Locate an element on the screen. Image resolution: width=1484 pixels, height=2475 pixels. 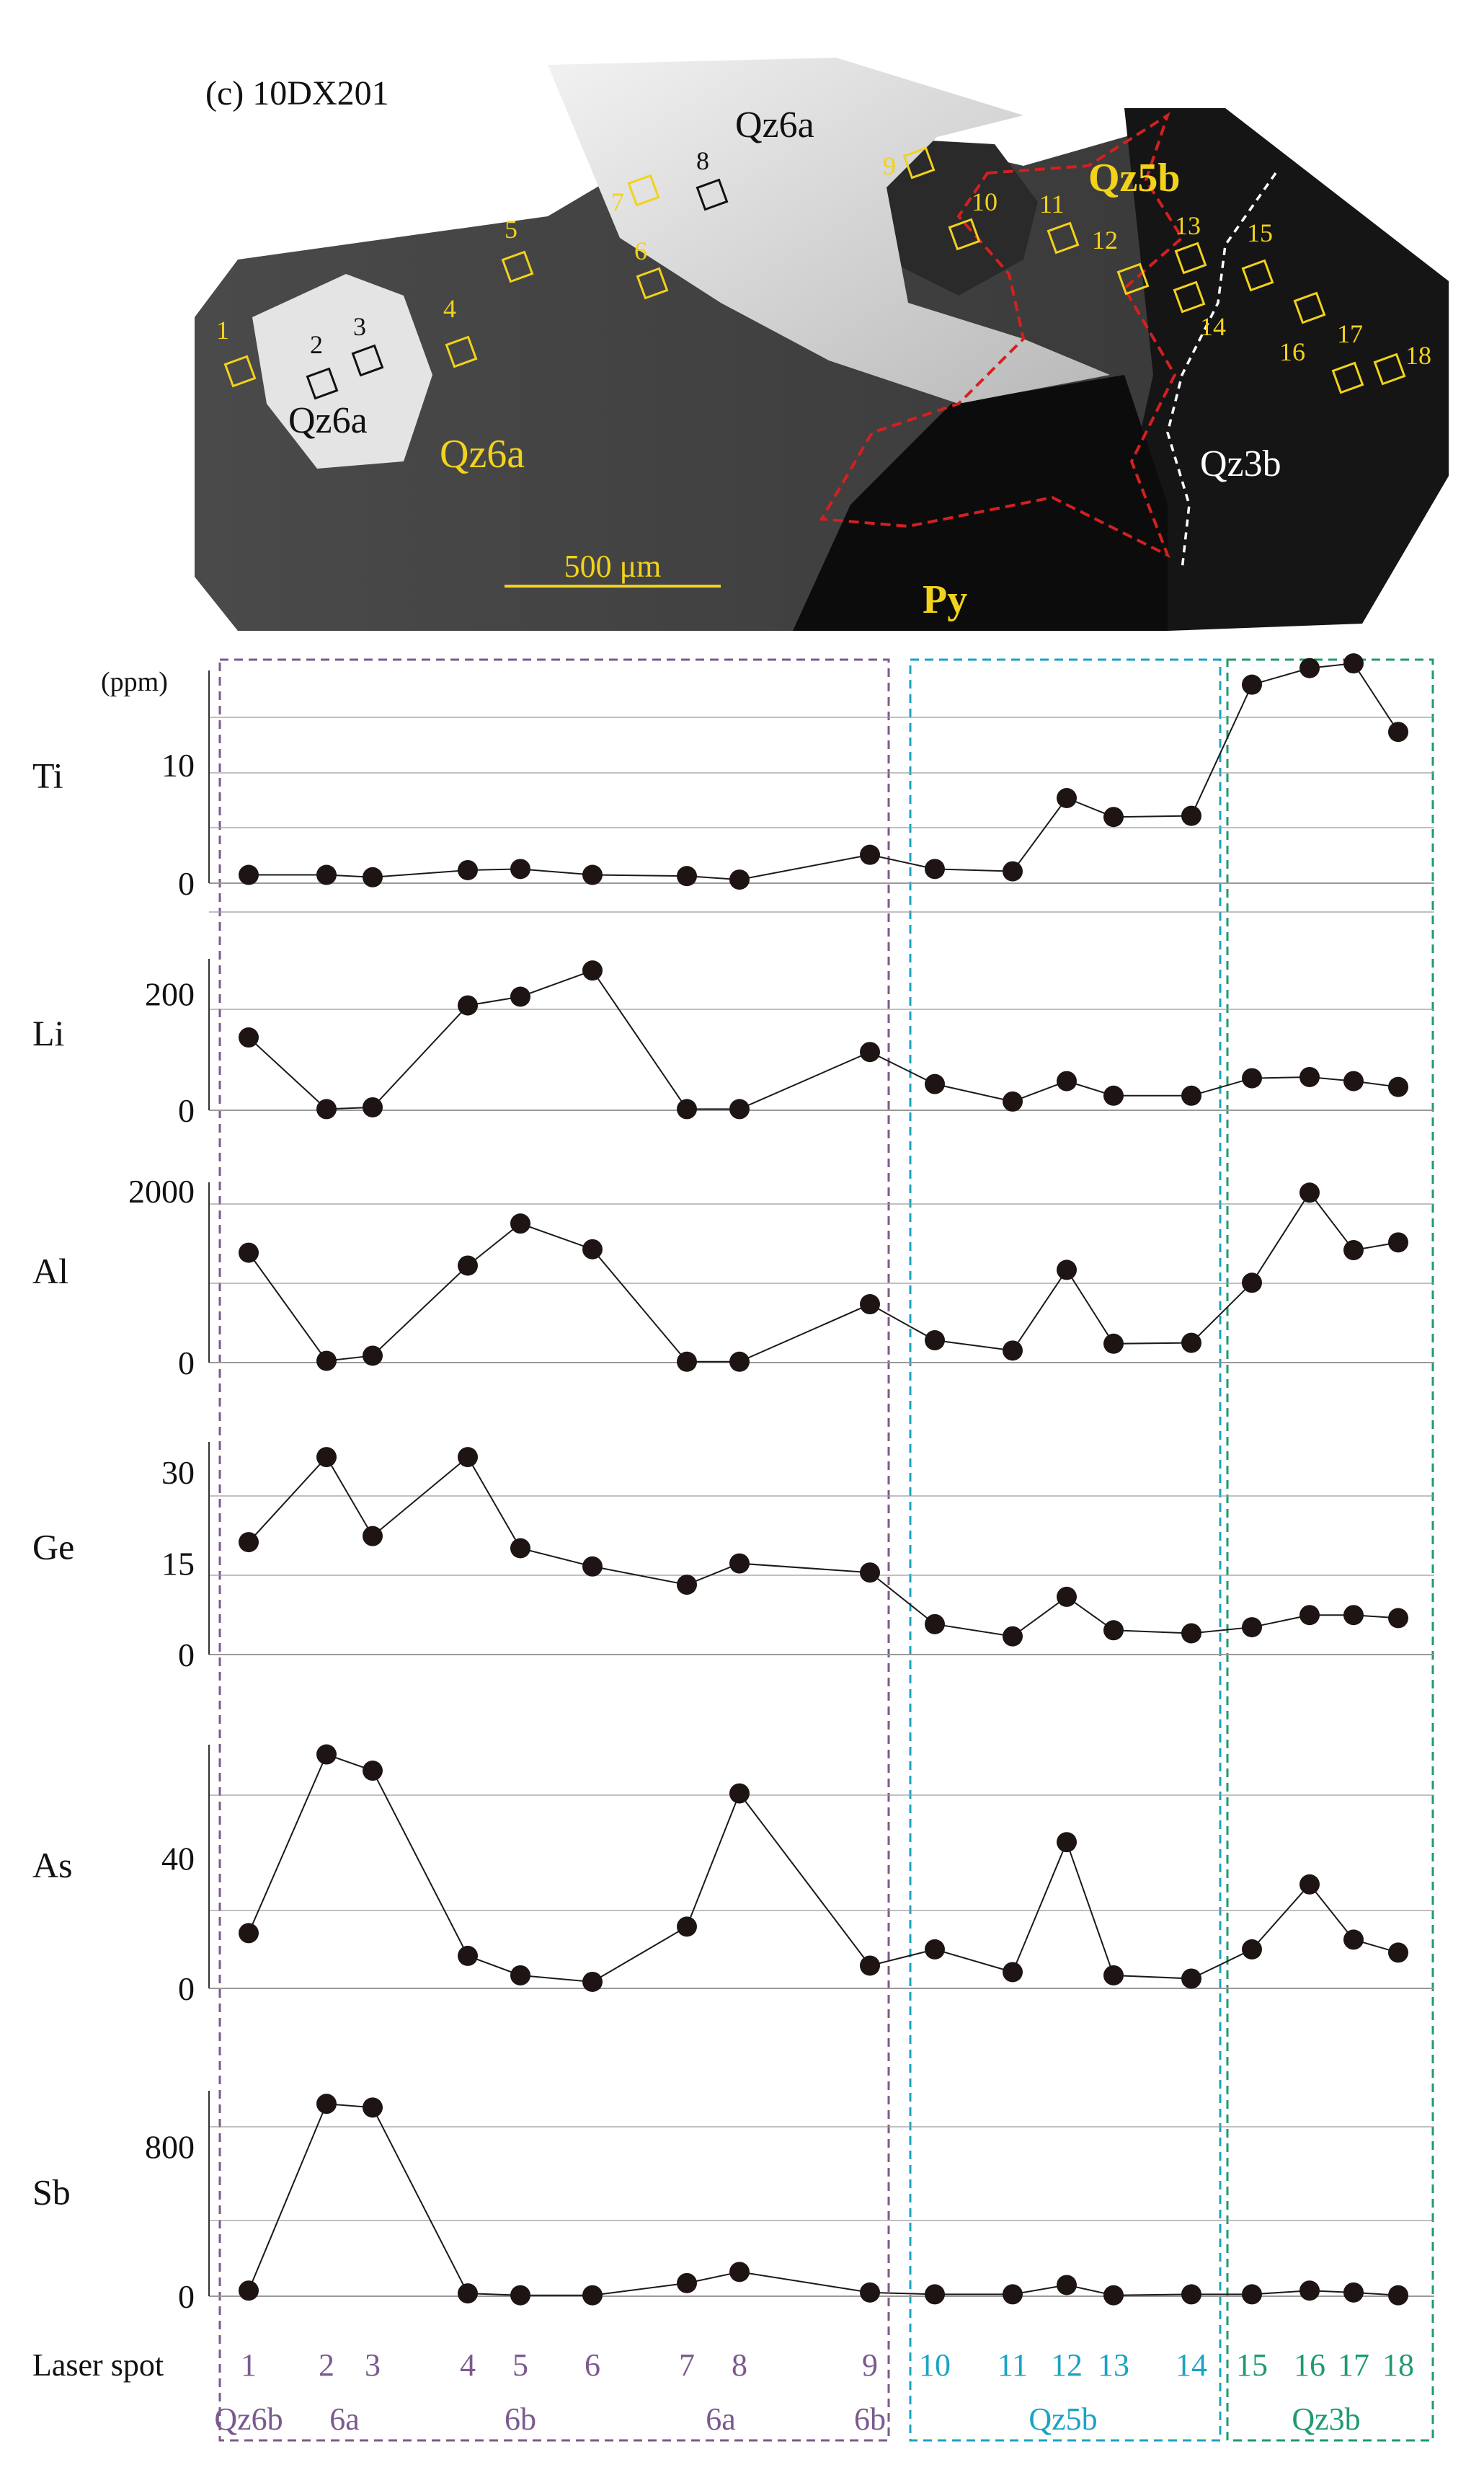
y-tick-label: 10 is located at coordinates (178, 765).